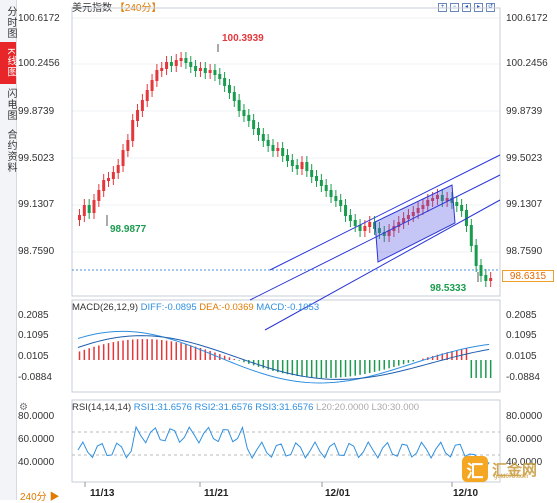 Image resolution: width=557 pixels, height=503 pixels. What do you see at coordinates (527, 18) in the screenshot?
I see `price-tick-right: 100.6172` at bounding box center [527, 18].